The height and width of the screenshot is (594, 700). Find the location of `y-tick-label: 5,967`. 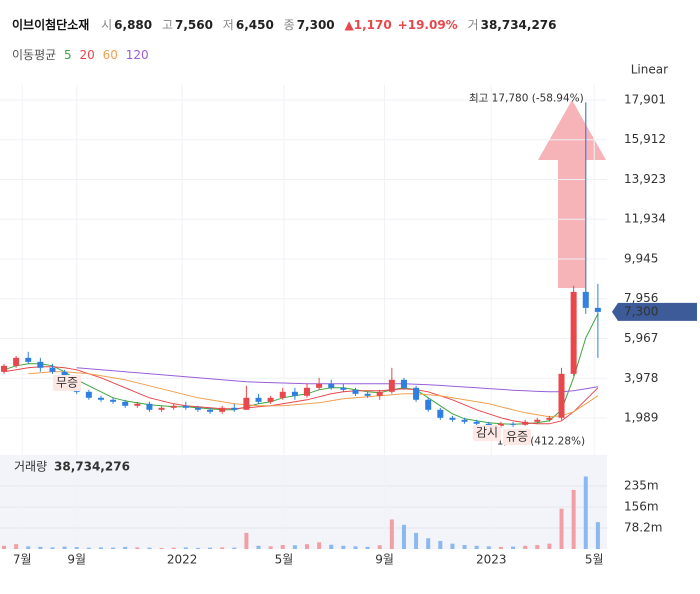

y-tick-label: 5,967 is located at coordinates (641, 338).